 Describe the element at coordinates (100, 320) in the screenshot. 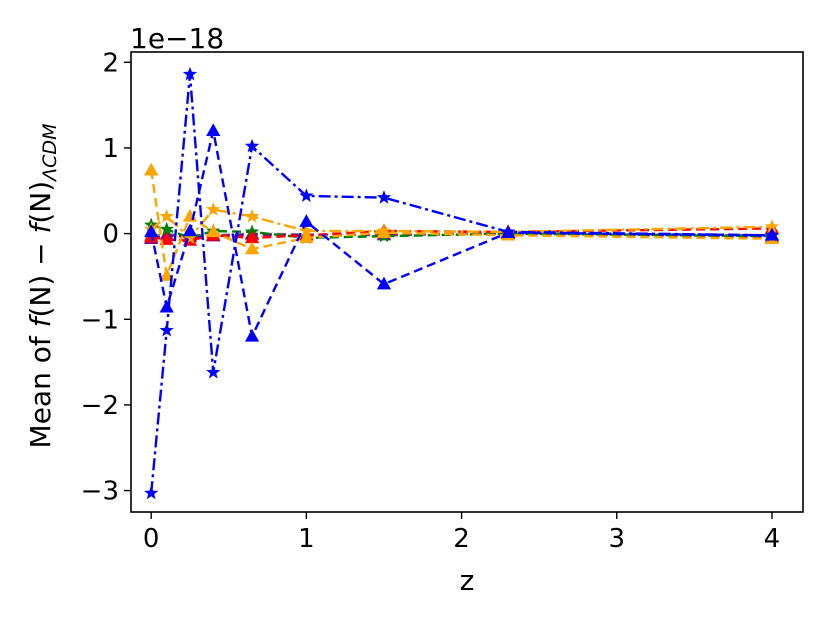

I see `y-tick-label: −1` at that location.